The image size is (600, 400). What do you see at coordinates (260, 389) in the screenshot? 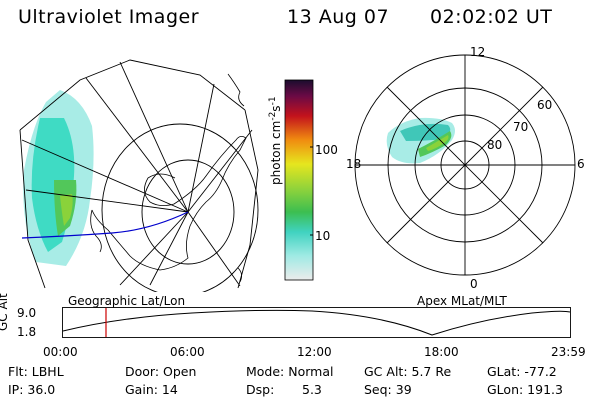
I see `dsp-label: Dsp:` at bounding box center [260, 389].